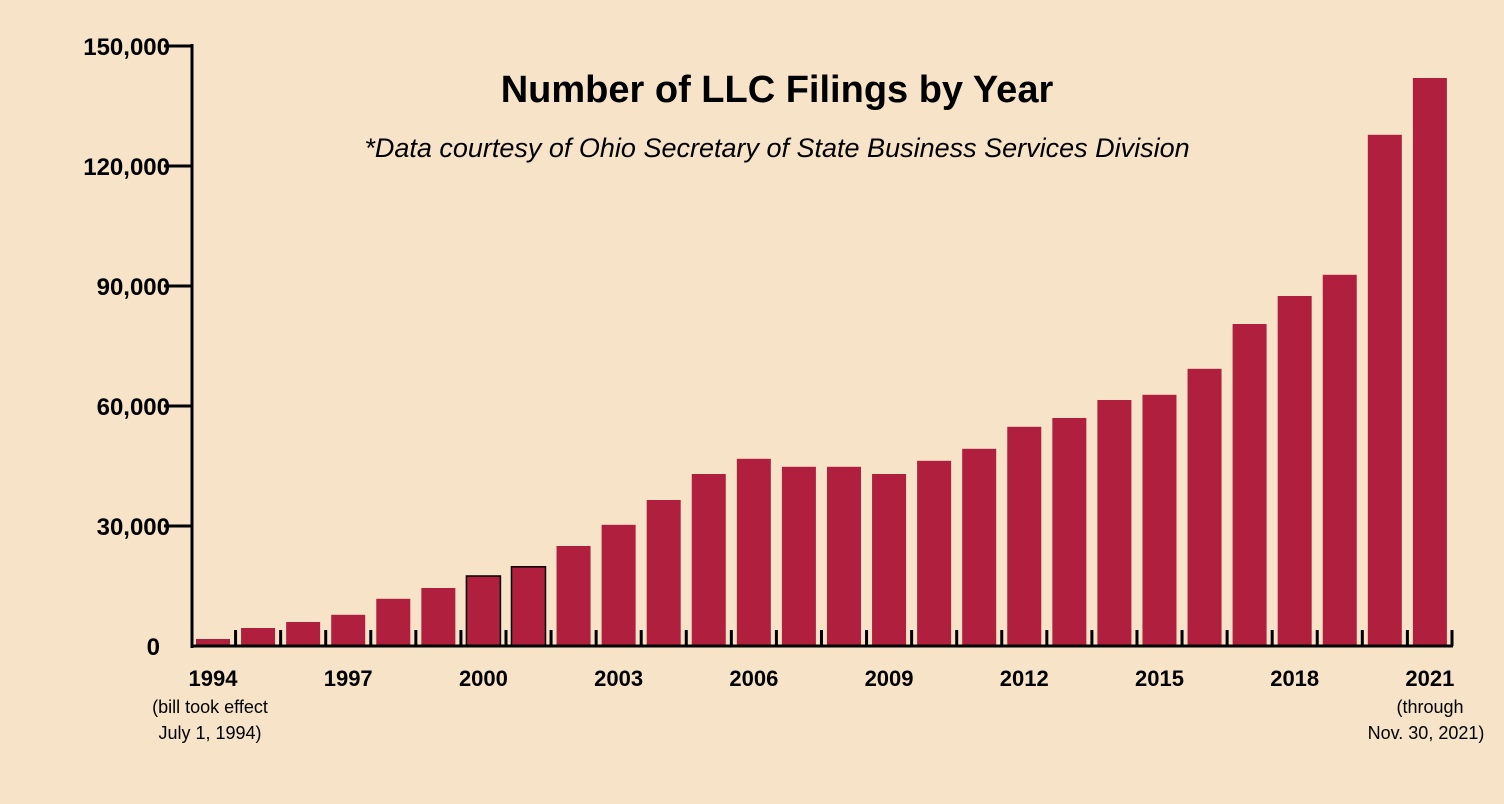 This screenshot has width=1504, height=804. I want to click on bar-1996, so click(303, 634).